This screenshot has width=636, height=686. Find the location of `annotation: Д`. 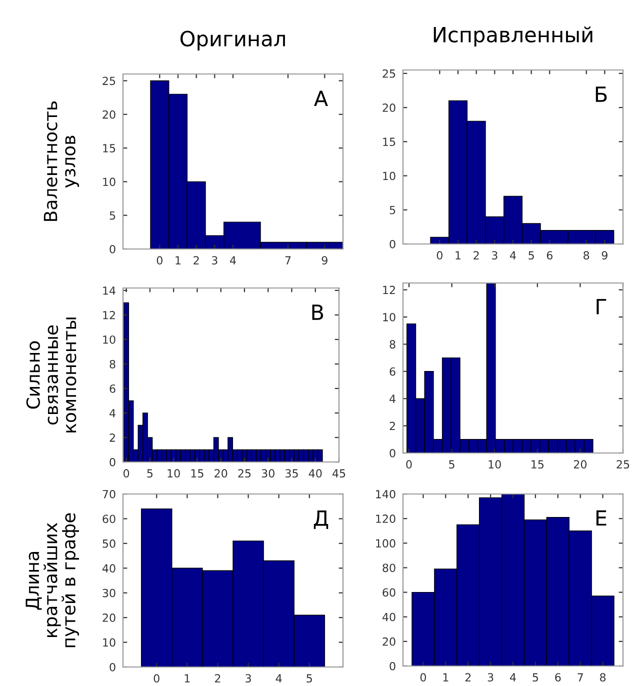

annotation: Д is located at coordinates (321, 519).